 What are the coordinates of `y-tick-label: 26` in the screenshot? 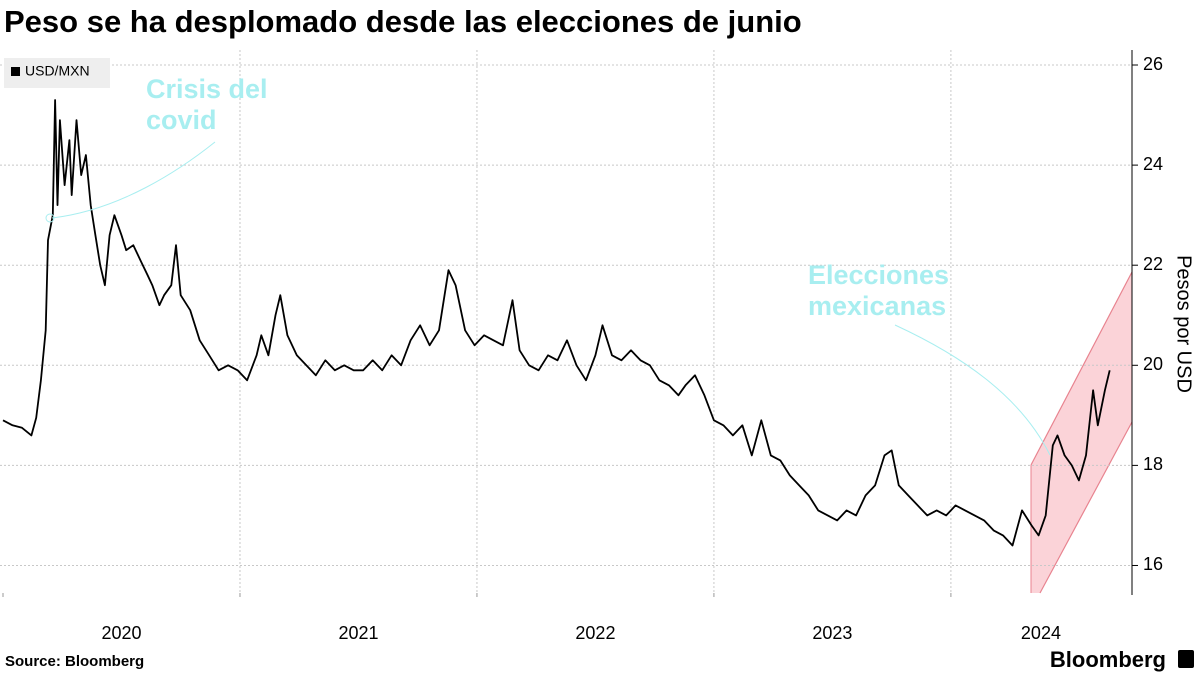 It's located at (1153, 64).